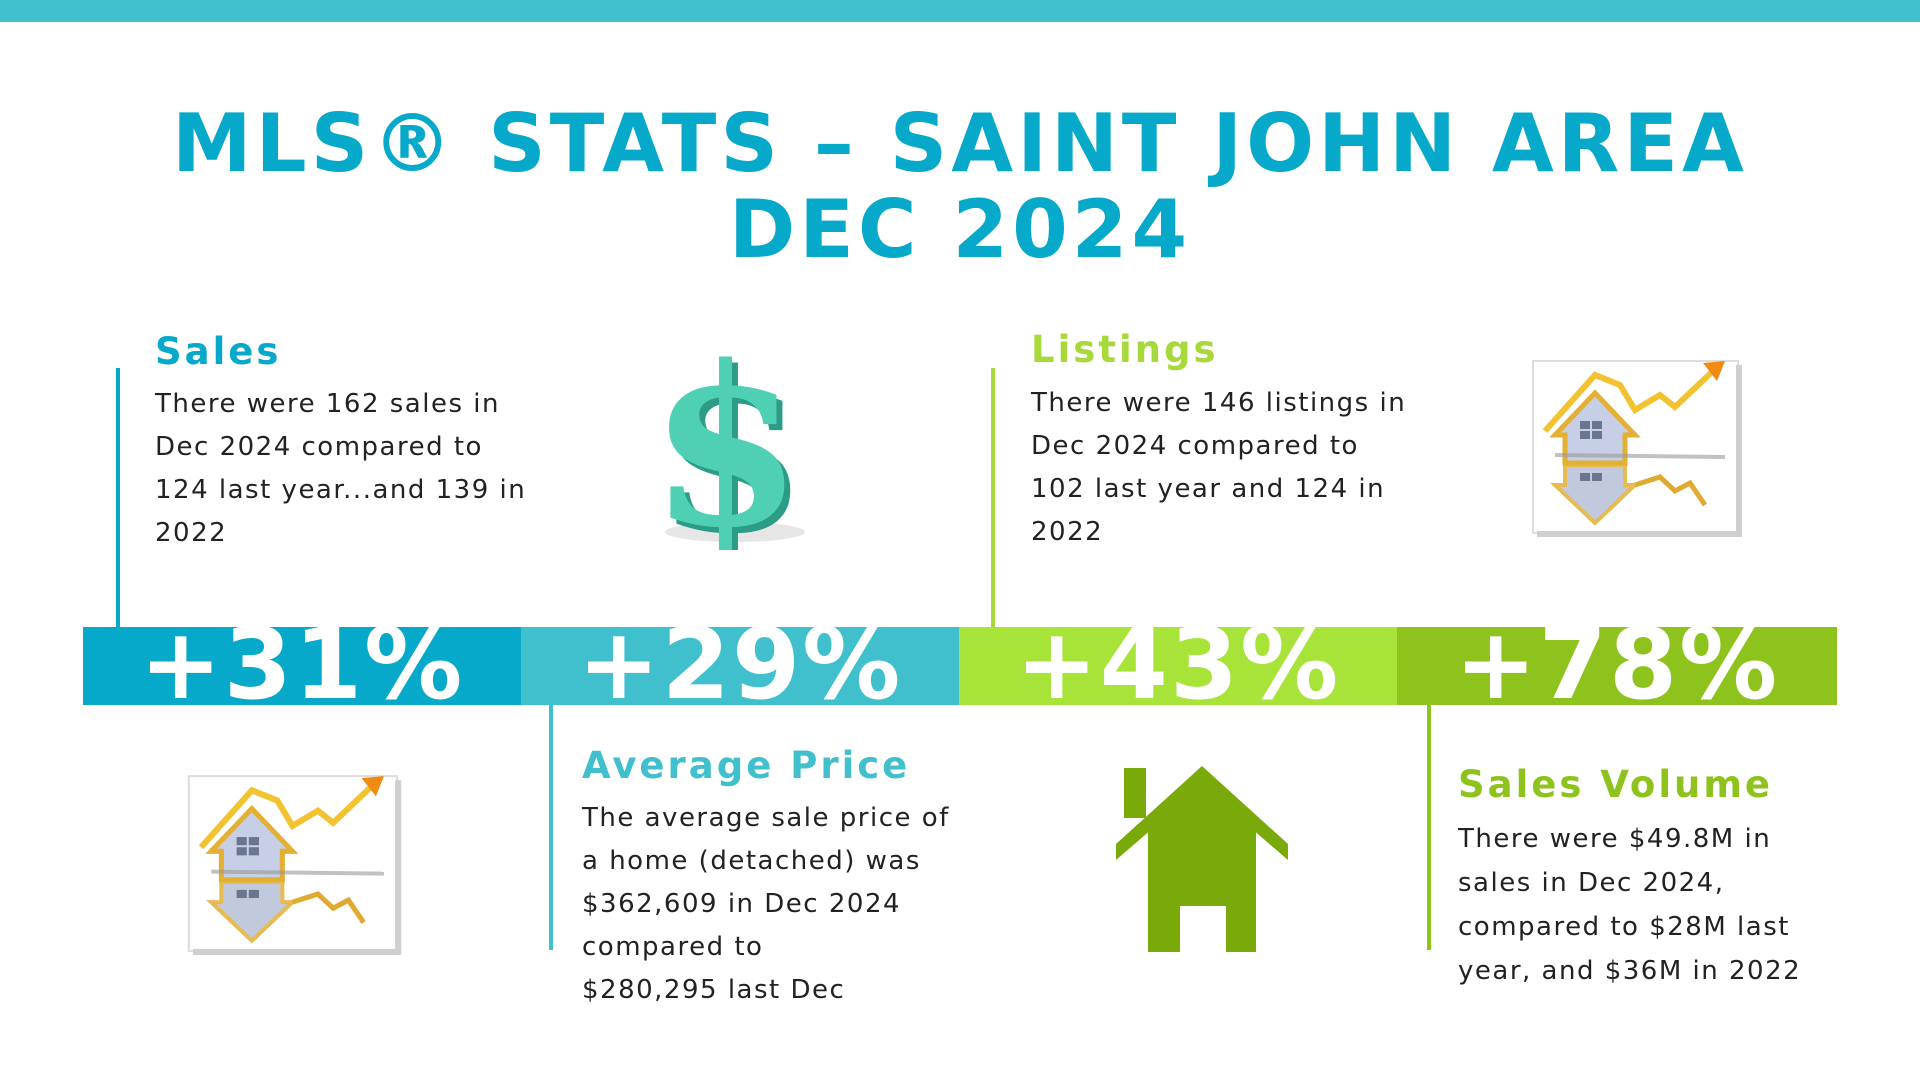 Image resolution: width=1920 pixels, height=1080 pixels. I want to click on listings-divider, so click(993, 498).